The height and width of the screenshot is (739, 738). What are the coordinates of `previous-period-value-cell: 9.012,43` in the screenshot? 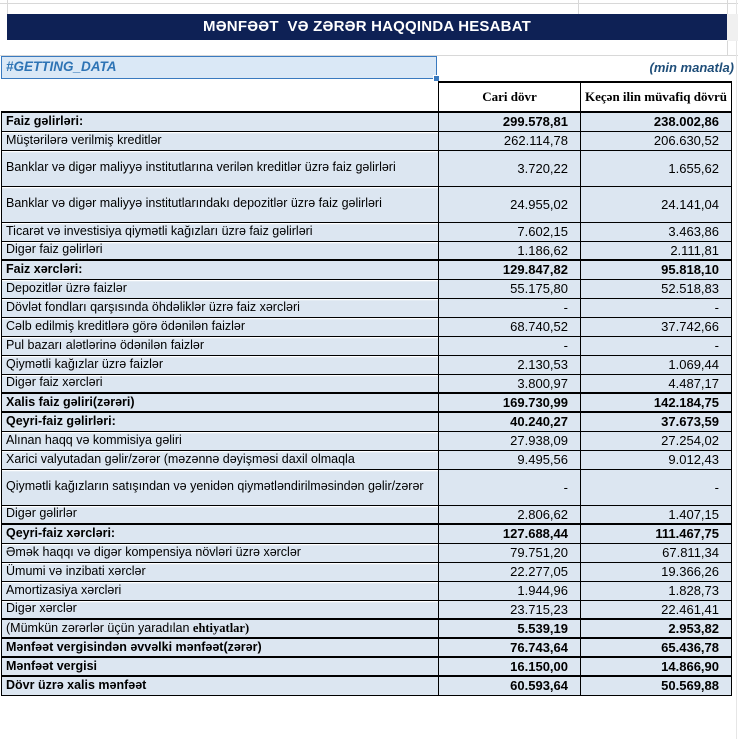 It's located at (656, 460).